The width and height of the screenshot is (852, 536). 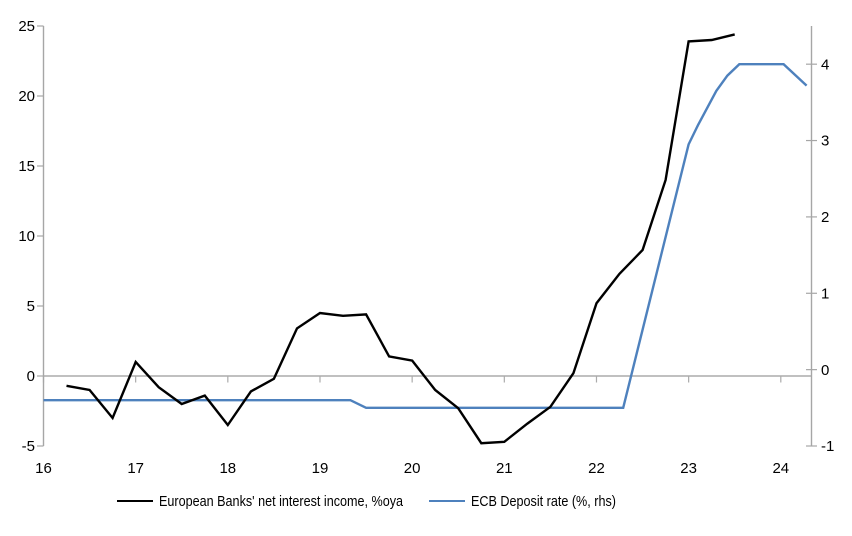 I want to click on left-axis: -5 0 5 10 15 20 25, so click(x=31, y=236).